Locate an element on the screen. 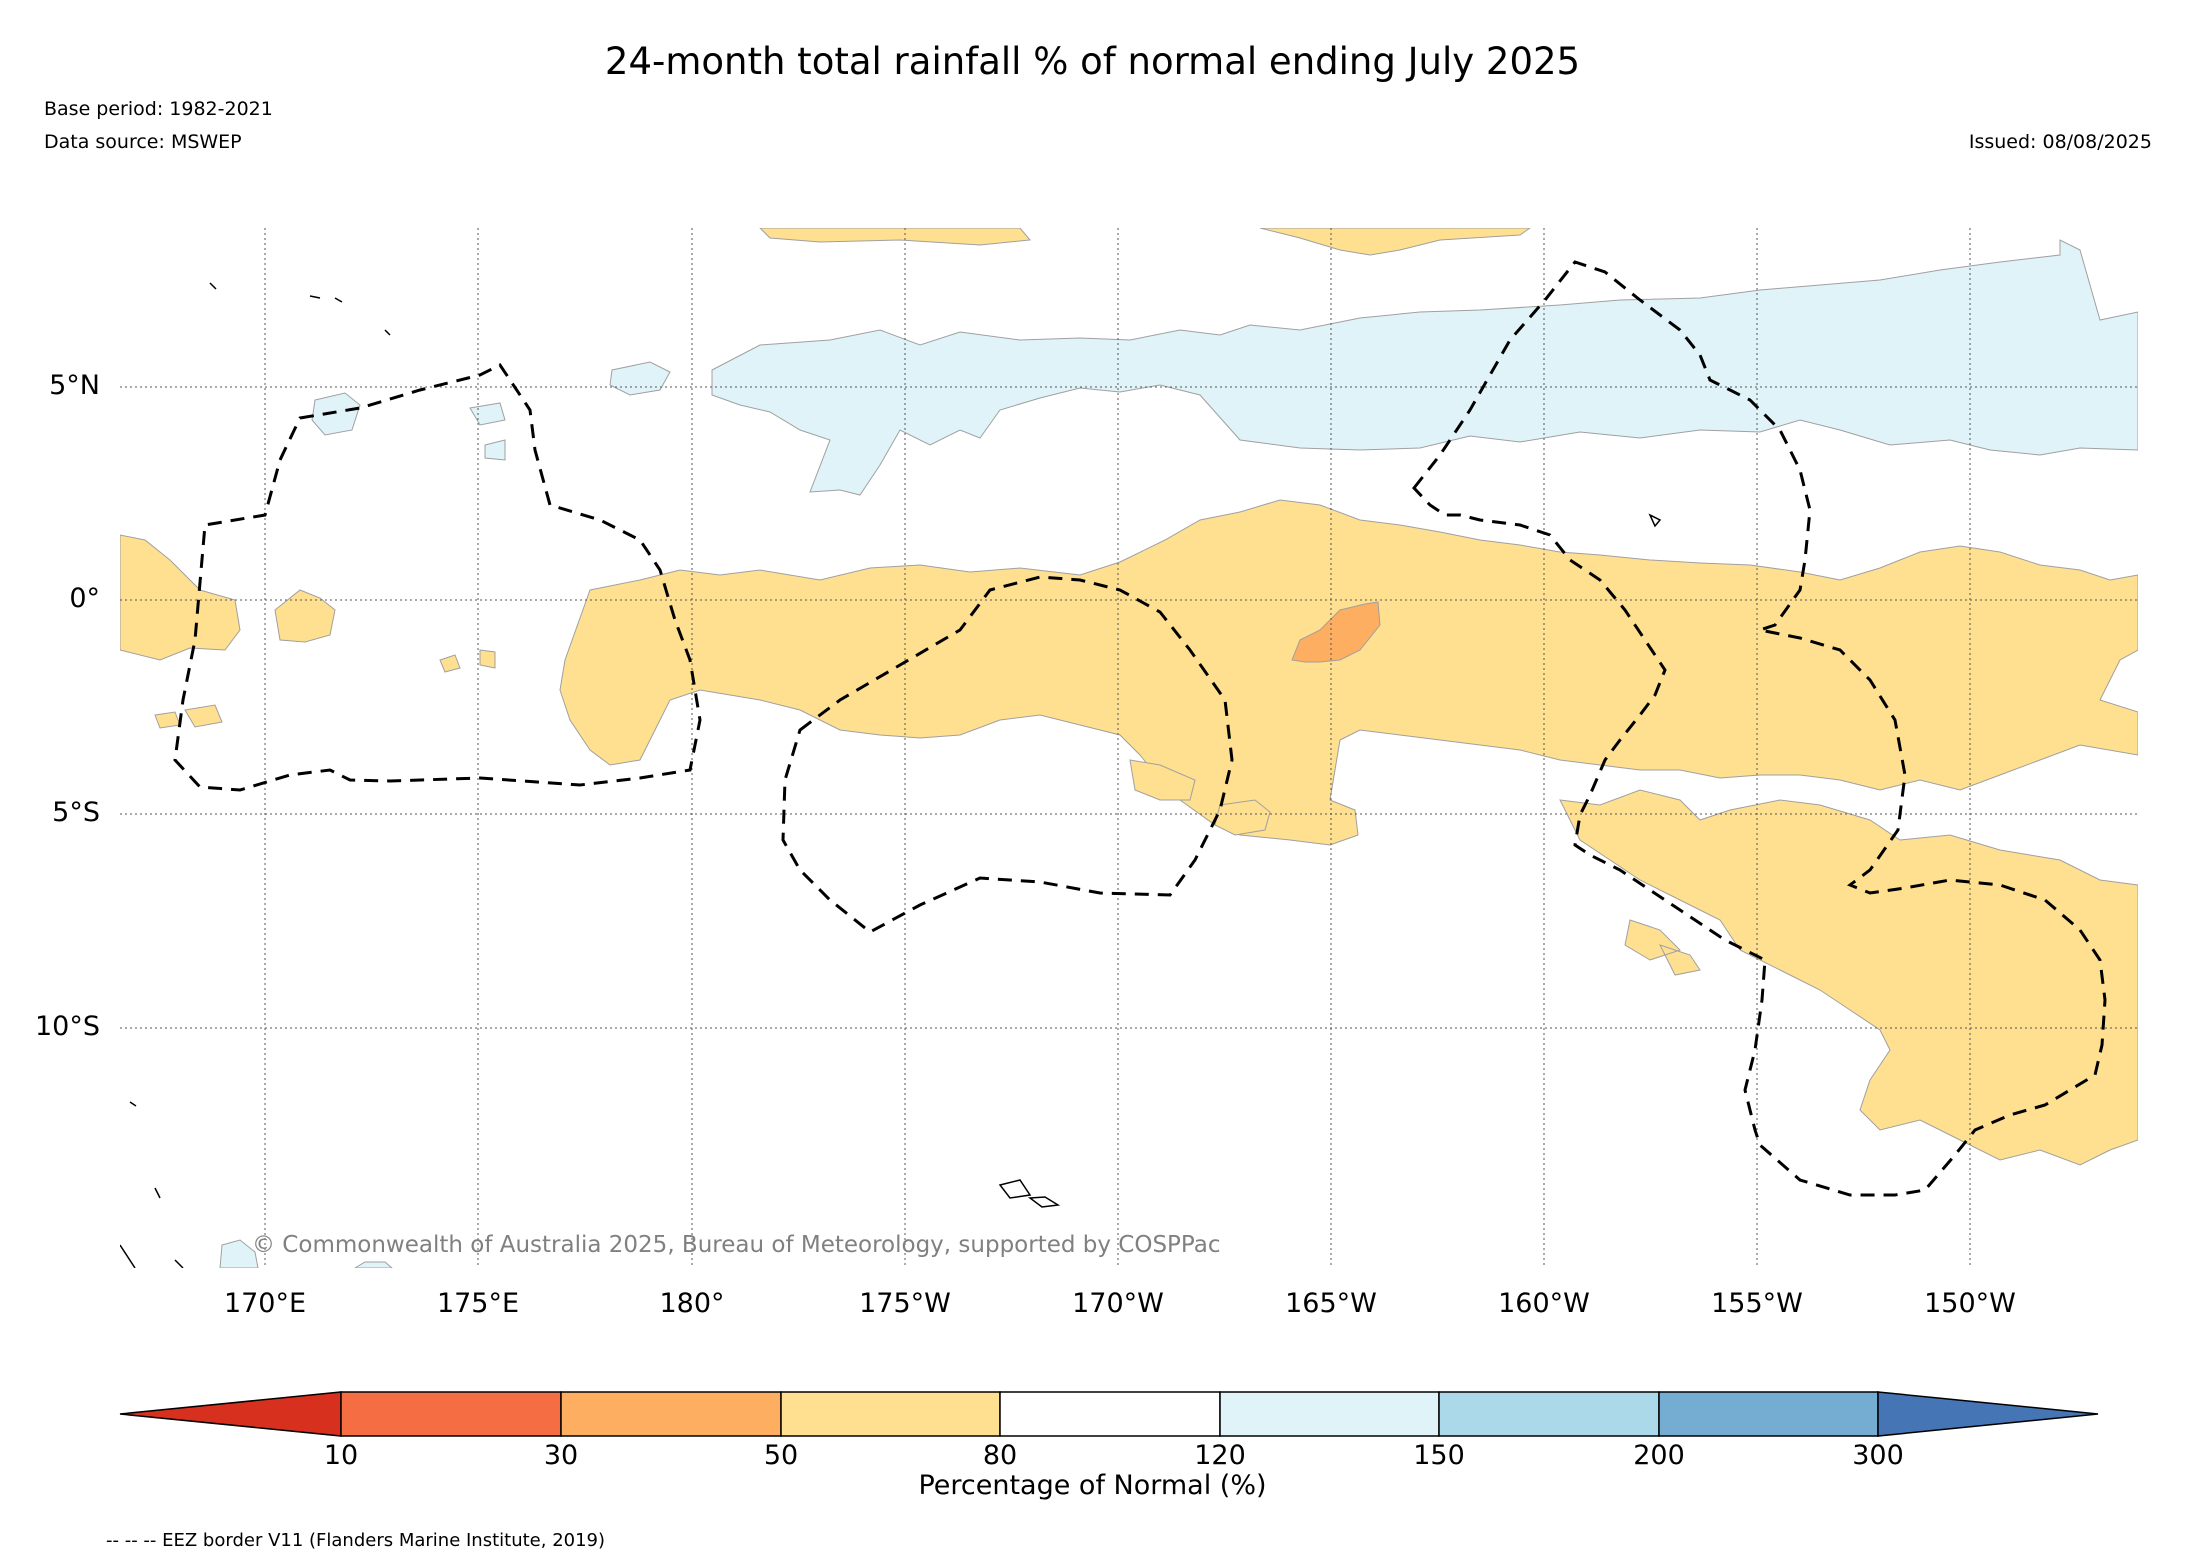 Image resolution: width=2185 pixels, height=1563 pixels. colorbar-tick: 30 is located at coordinates (561, 1455).